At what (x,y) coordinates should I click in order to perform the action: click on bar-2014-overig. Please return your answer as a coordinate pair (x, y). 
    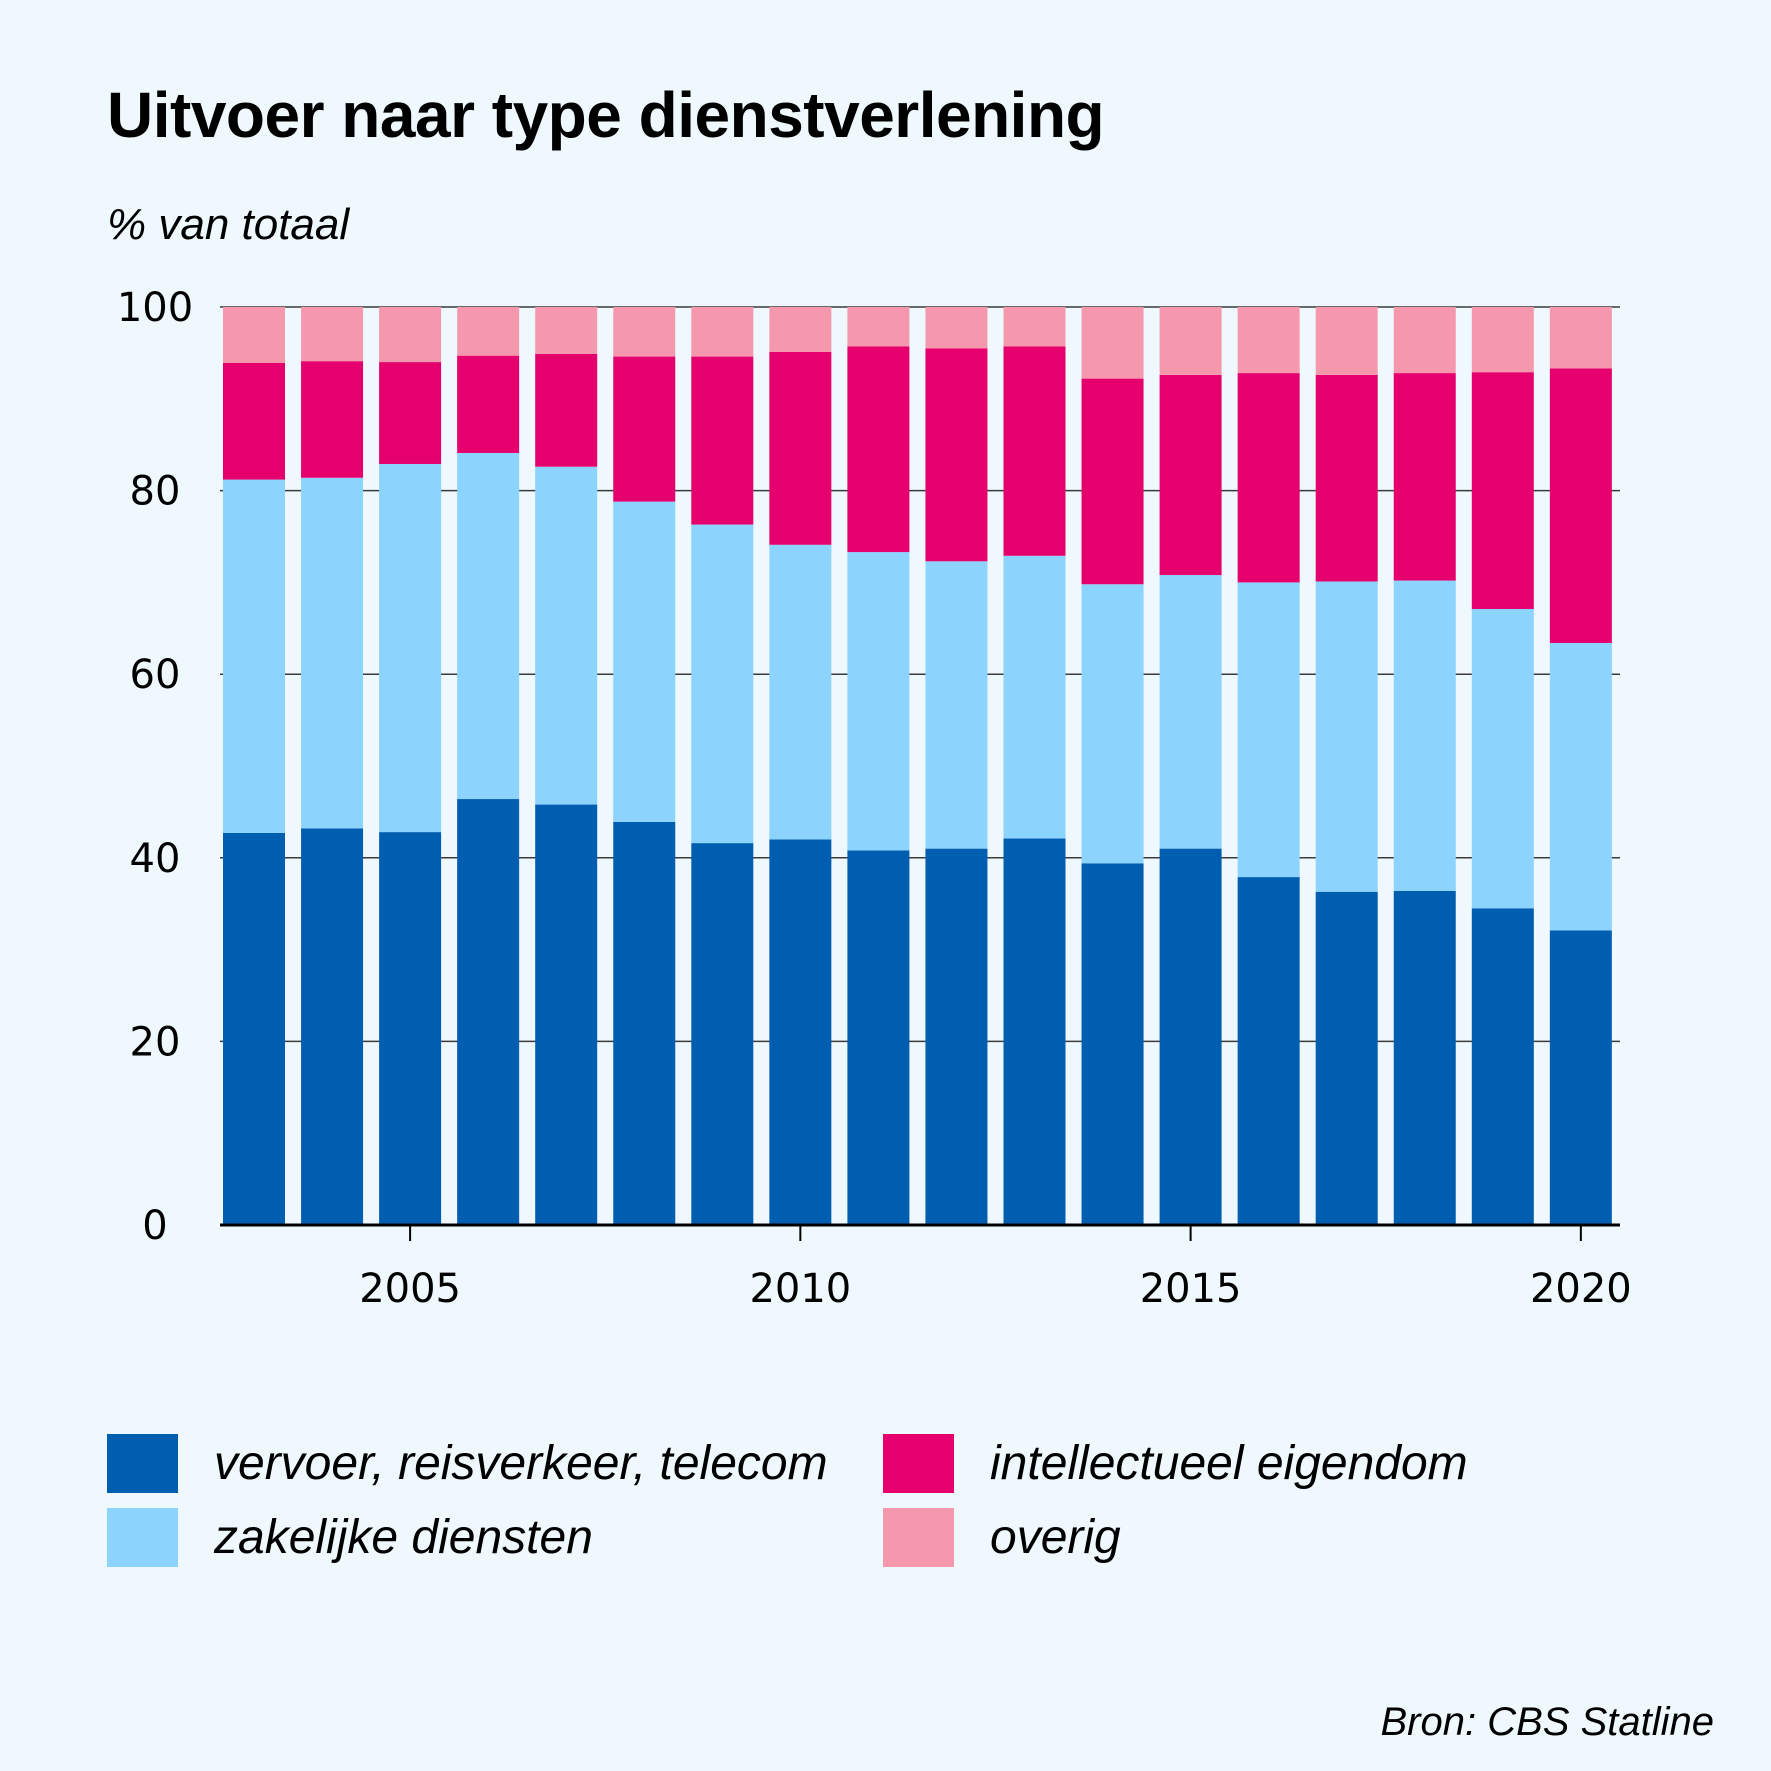
    Looking at the image, I should click on (1112, 343).